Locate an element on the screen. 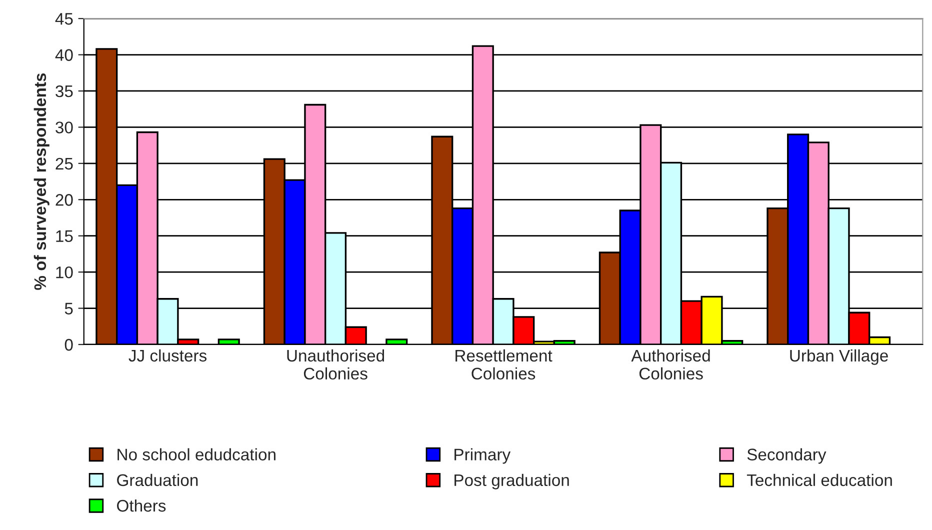 This screenshot has height=530, width=932. legend-label: Secondary is located at coordinates (786, 456).